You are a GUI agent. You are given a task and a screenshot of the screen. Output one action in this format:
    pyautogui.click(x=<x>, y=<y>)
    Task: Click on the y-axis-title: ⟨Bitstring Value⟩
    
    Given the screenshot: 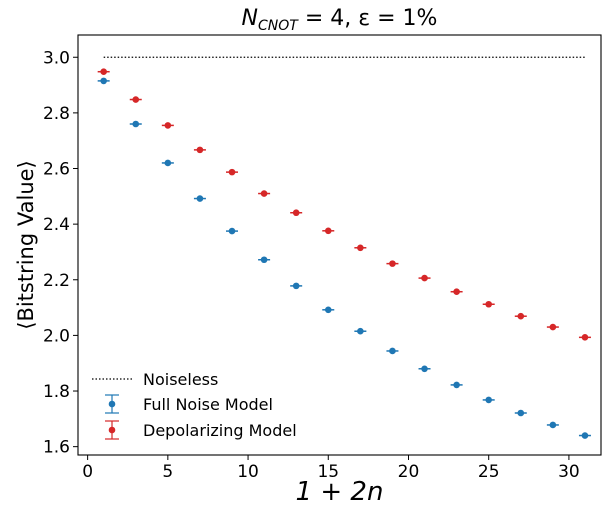 What is the action you would take?
    pyautogui.click(x=26, y=245)
    